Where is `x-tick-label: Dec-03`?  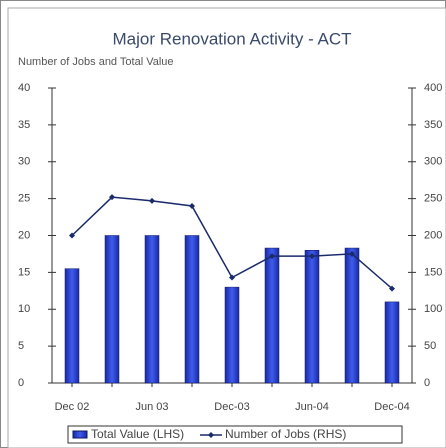
x-tick-label: Dec-03 is located at coordinates (231, 407).